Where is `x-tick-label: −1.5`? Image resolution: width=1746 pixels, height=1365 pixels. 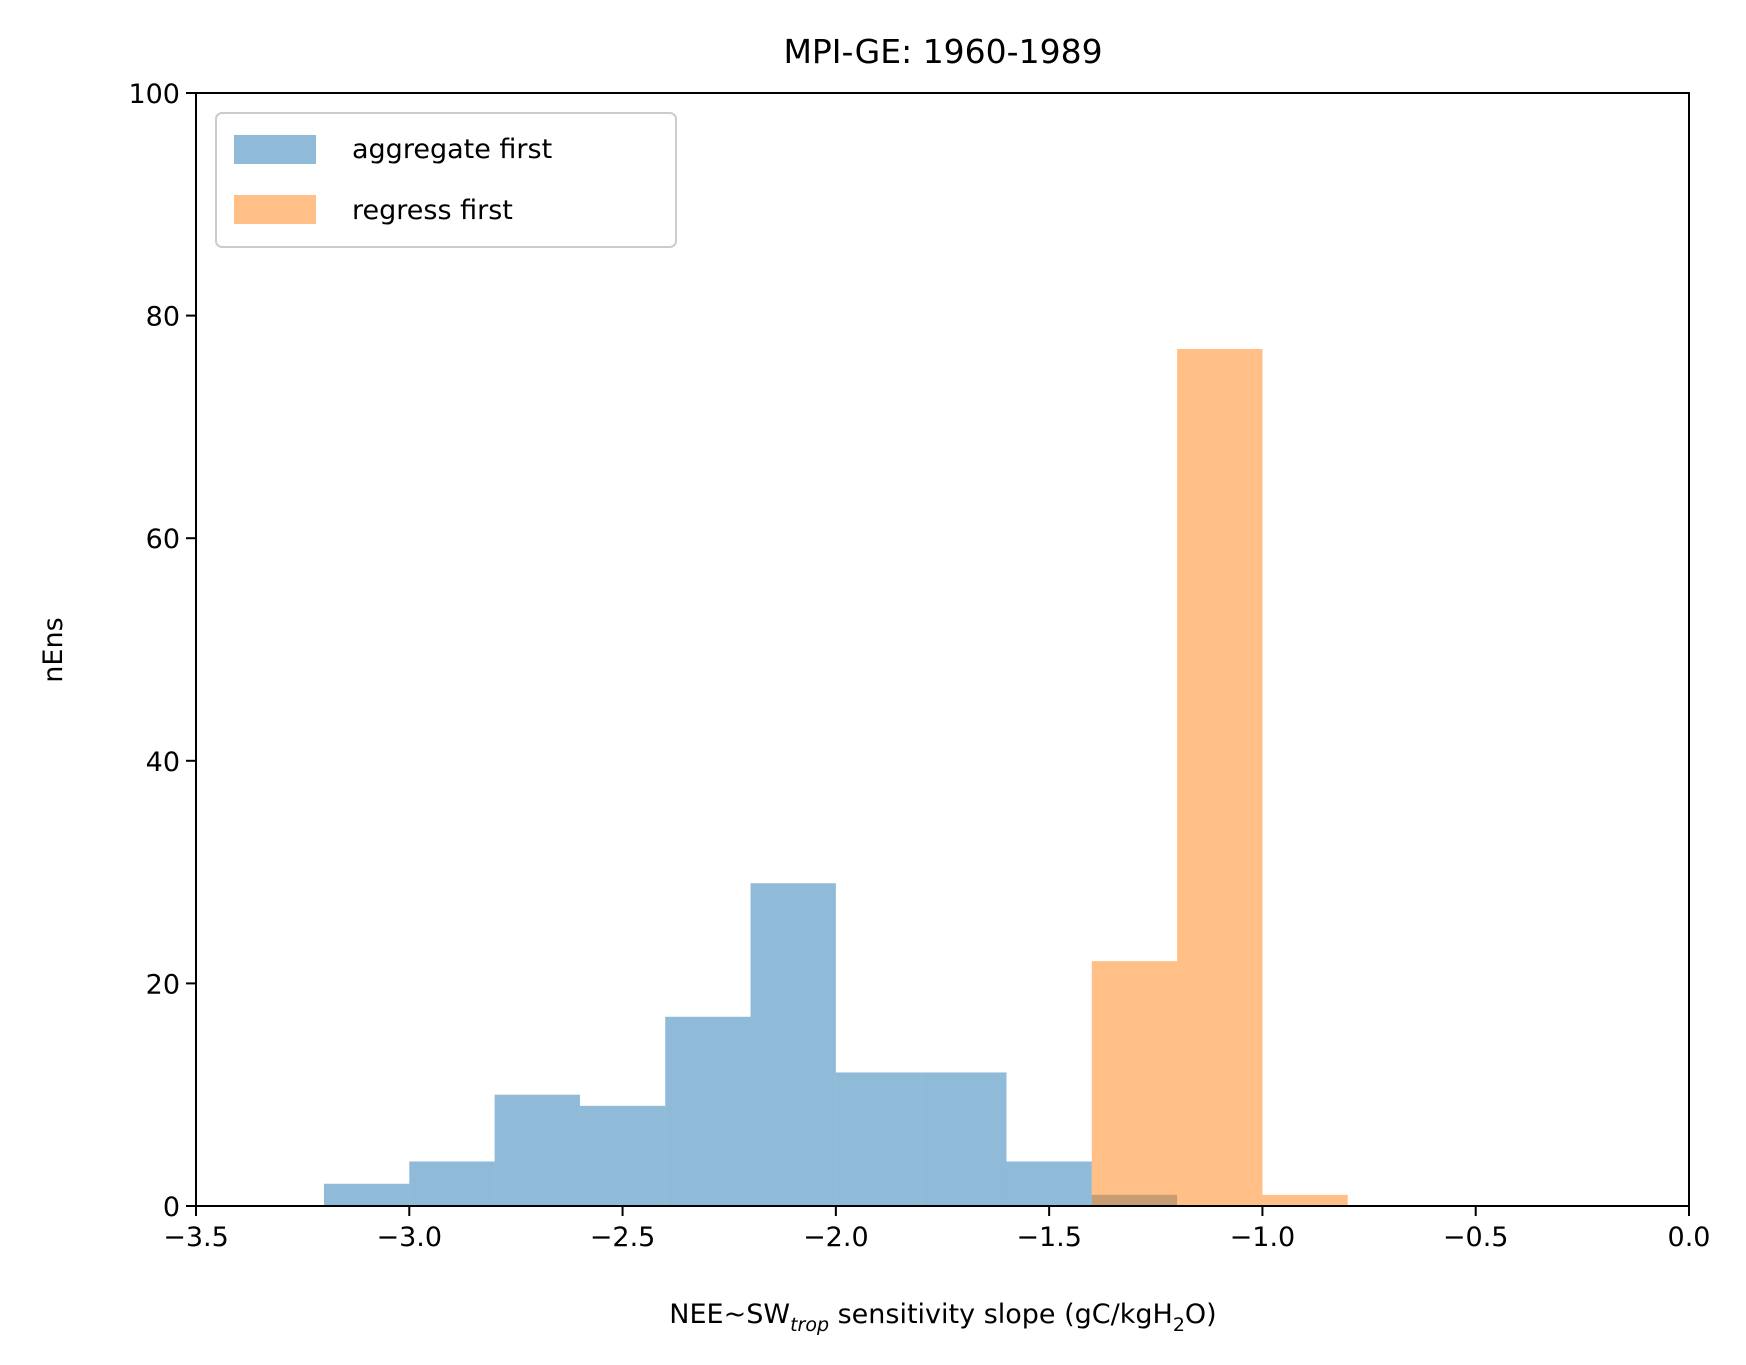 x-tick-label: −1.5 is located at coordinates (1049, 1237).